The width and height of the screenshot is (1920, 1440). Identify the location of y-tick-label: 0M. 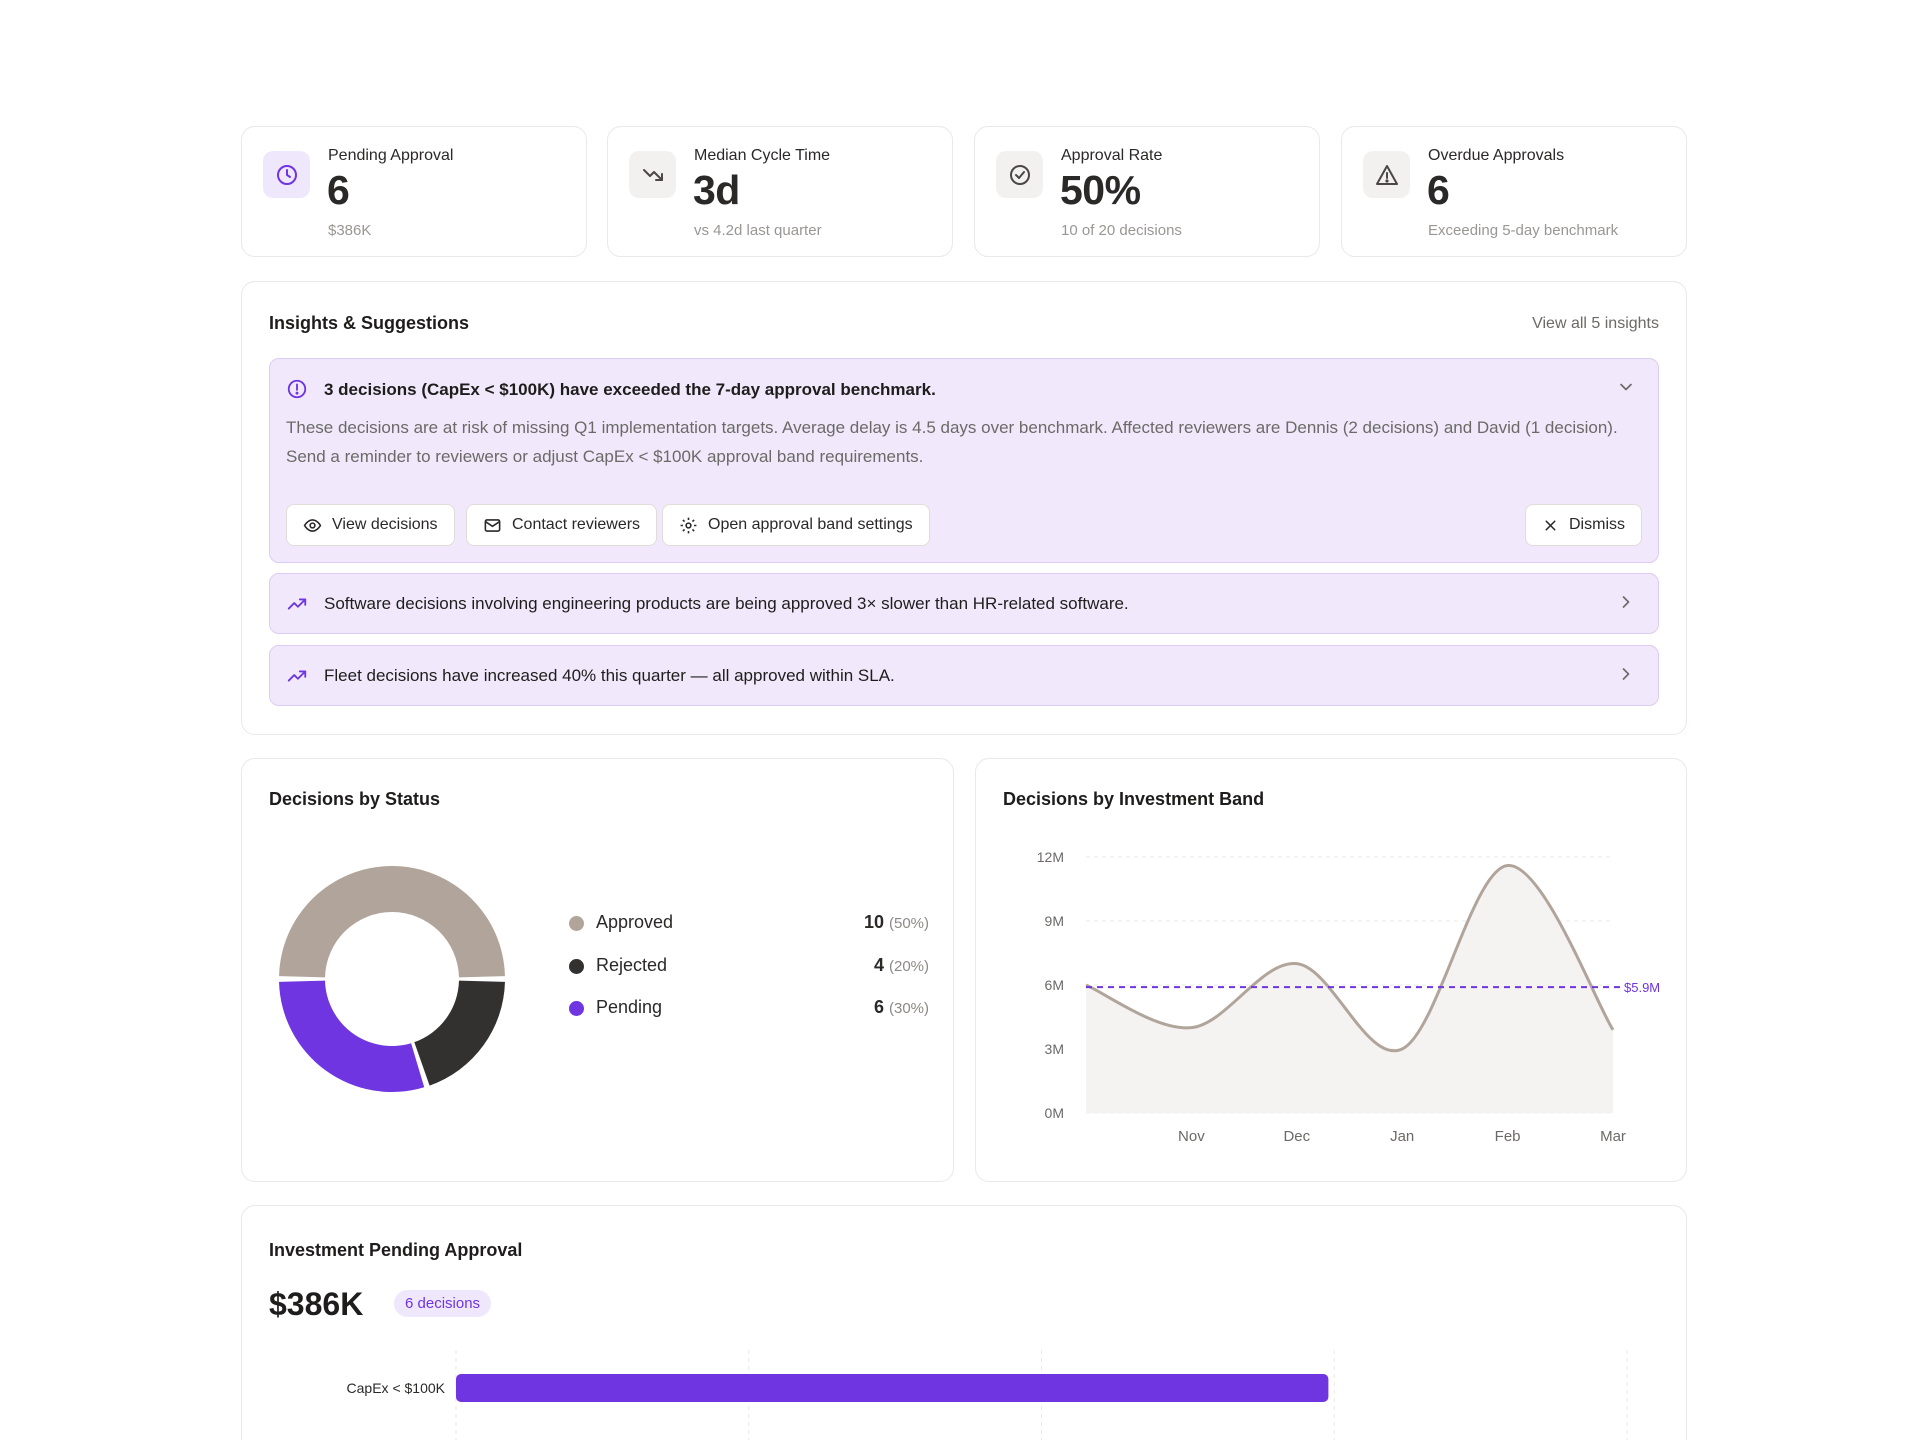
(1054, 1113).